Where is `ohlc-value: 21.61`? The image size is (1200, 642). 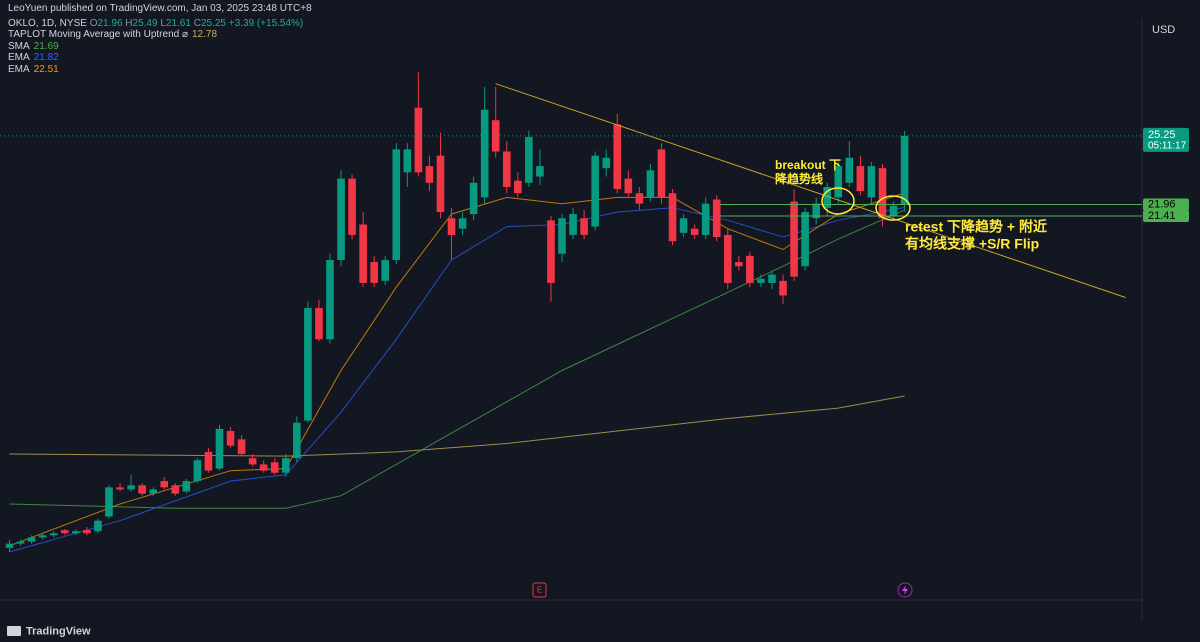 ohlc-value: 21.61 is located at coordinates (178, 23).